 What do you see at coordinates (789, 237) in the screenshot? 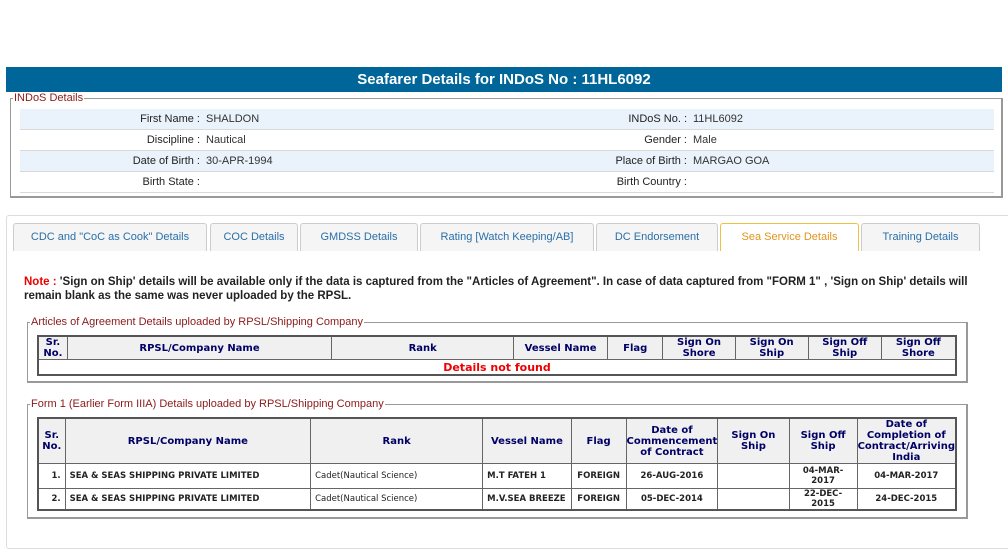
I see `tab-sea-service-details: Sea Service Details` at bounding box center [789, 237].